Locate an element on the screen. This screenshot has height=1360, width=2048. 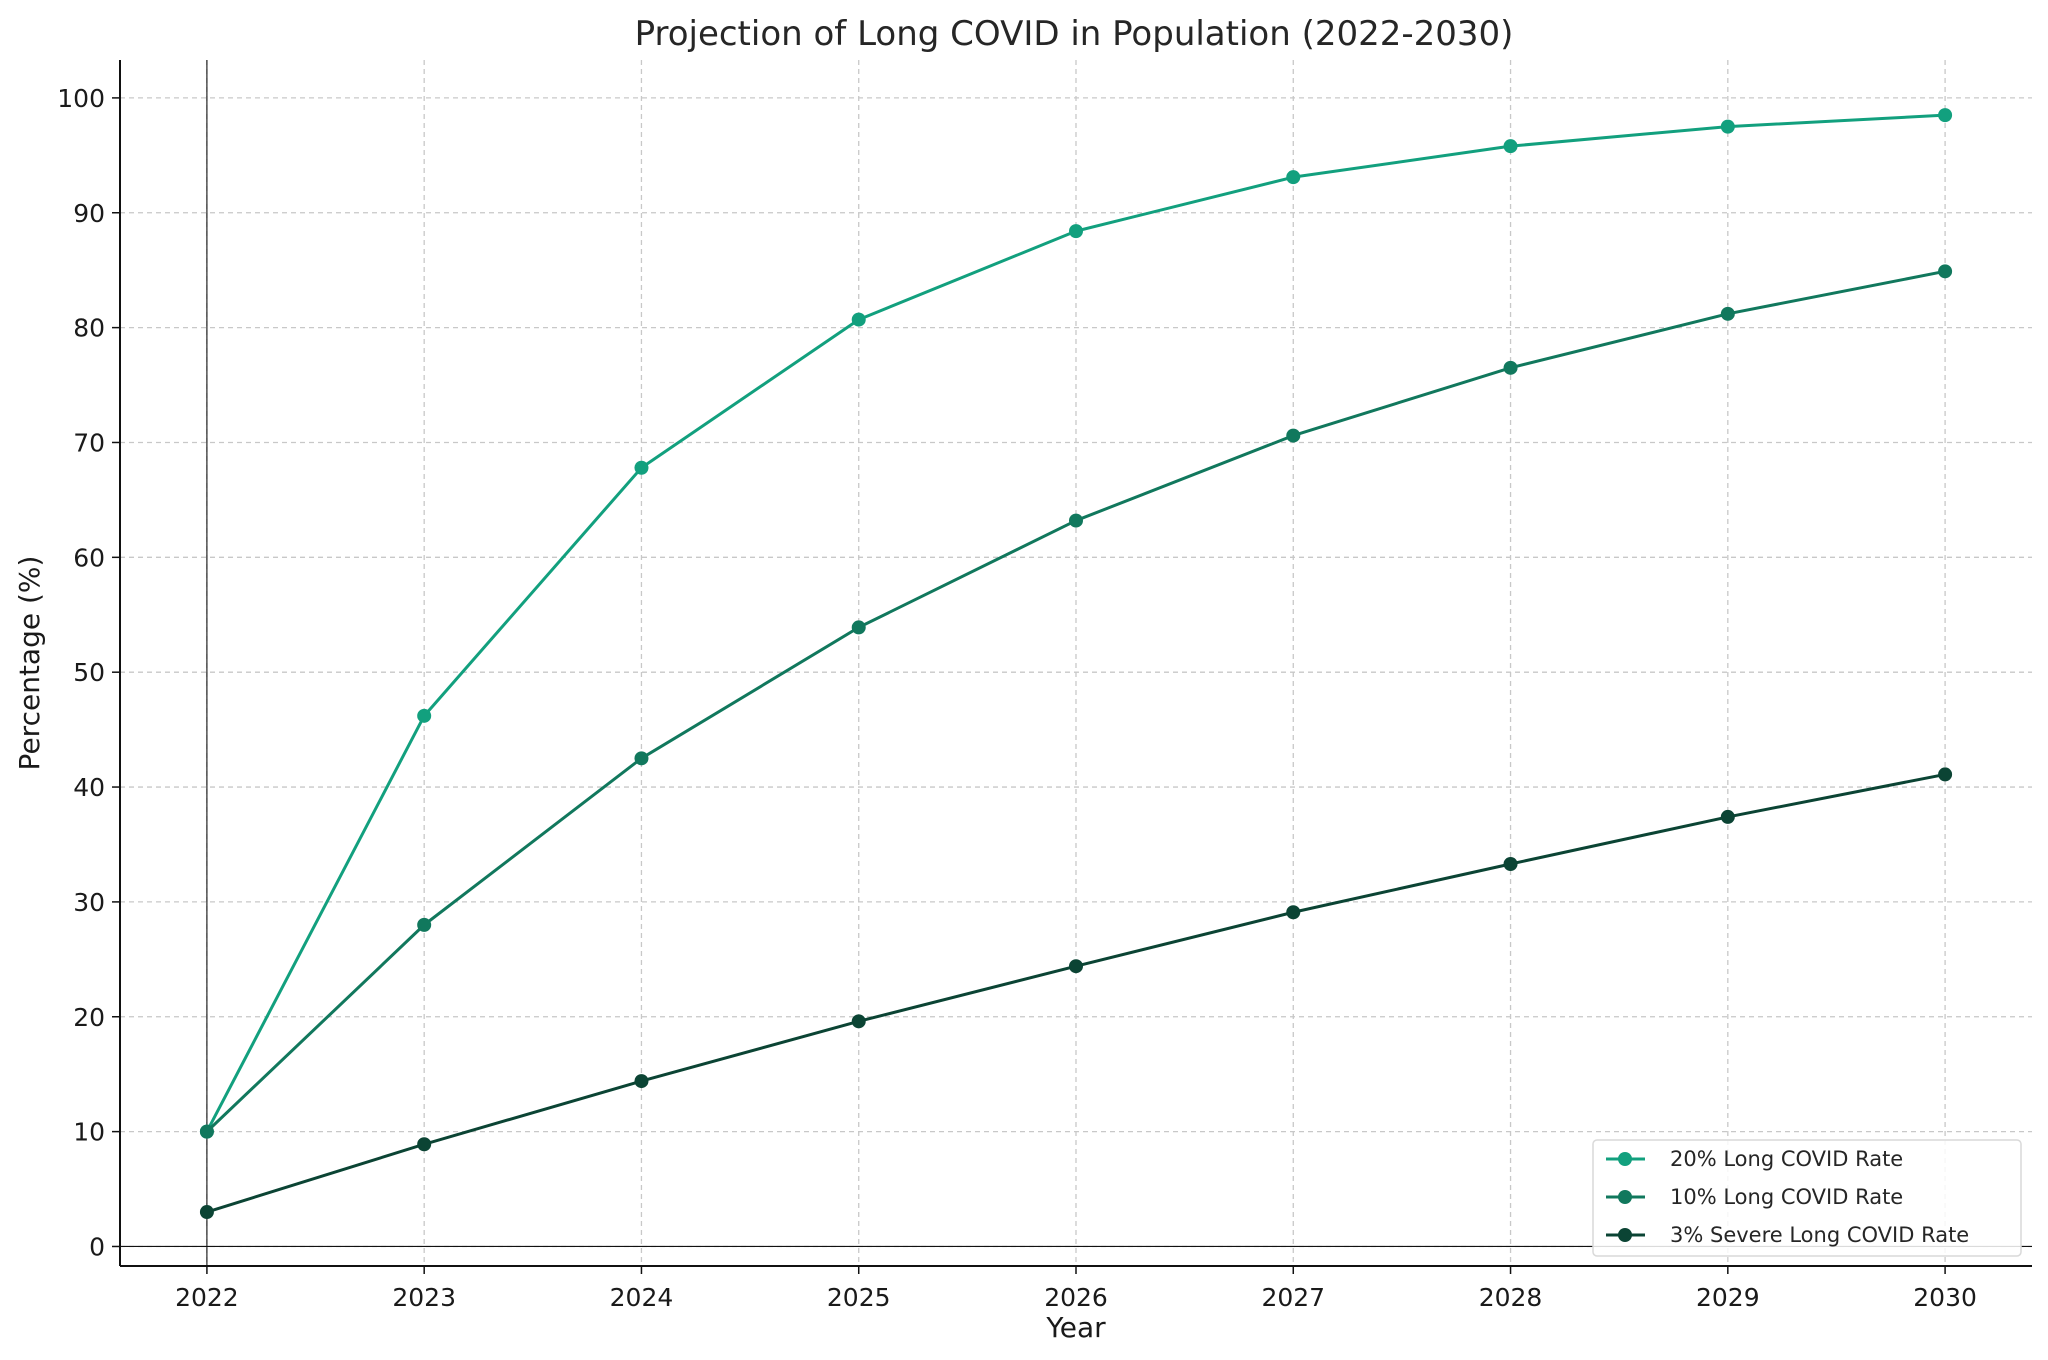
legend-label: 3% Severe Long COVID Rate is located at coordinates (1819, 1235).